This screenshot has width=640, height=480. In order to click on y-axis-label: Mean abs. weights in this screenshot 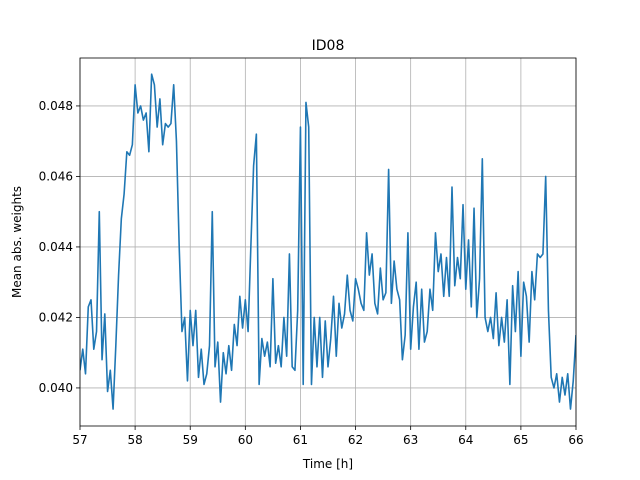, I will do `click(17, 242)`.